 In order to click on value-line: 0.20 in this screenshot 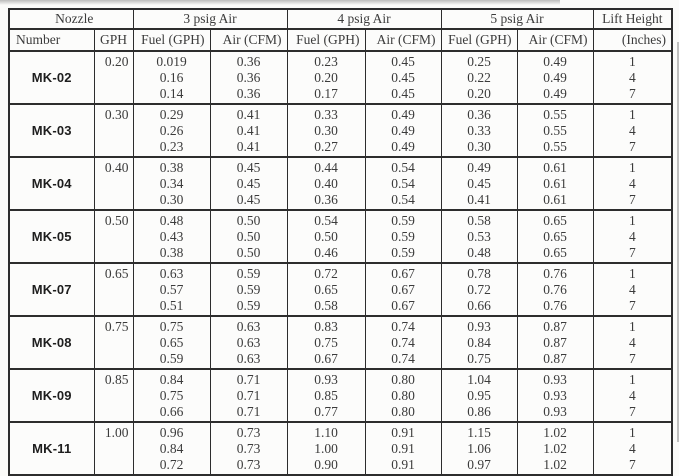, I will do `click(326, 77)`.